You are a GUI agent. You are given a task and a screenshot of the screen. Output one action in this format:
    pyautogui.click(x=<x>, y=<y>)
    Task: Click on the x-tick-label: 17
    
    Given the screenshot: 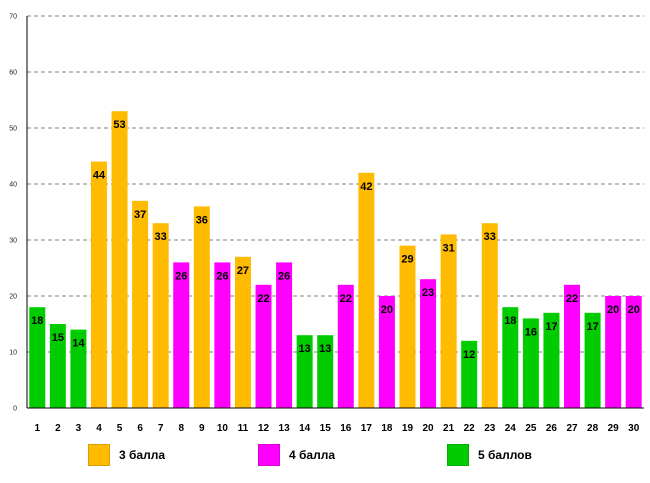 What is the action you would take?
    pyautogui.click(x=367, y=428)
    